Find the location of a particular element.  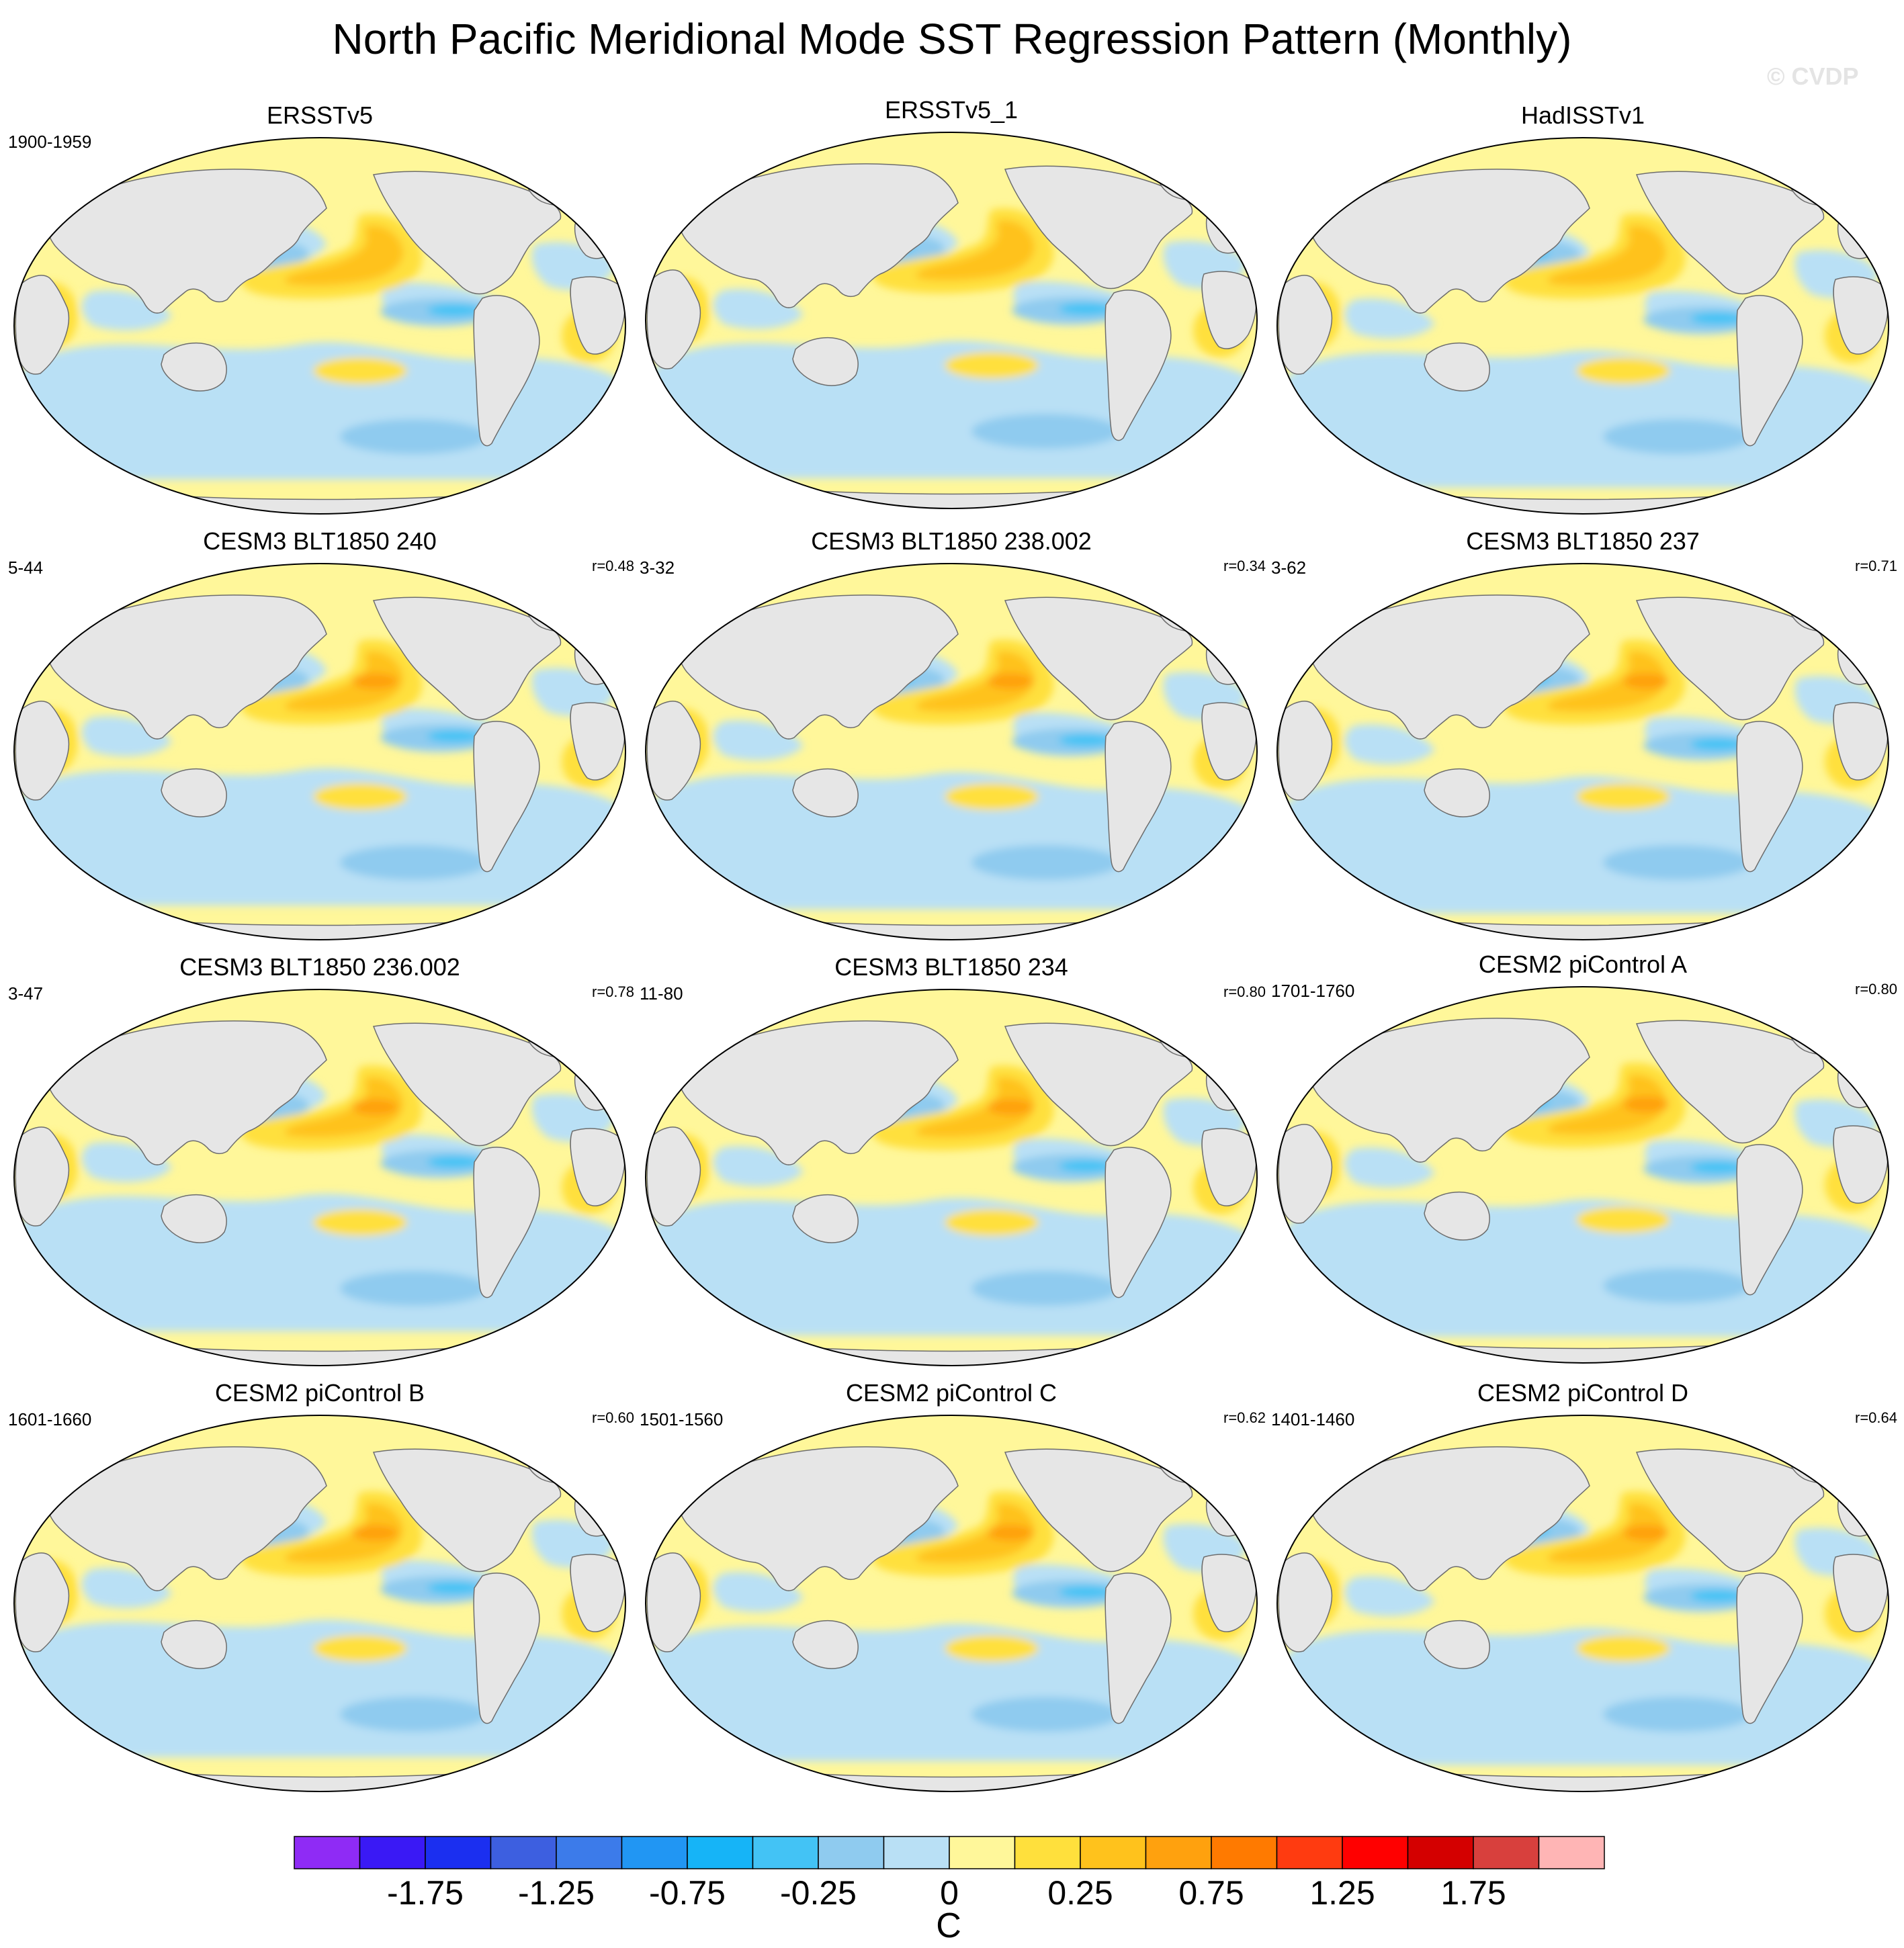

panel-period: 3-62 is located at coordinates (1289, 568).